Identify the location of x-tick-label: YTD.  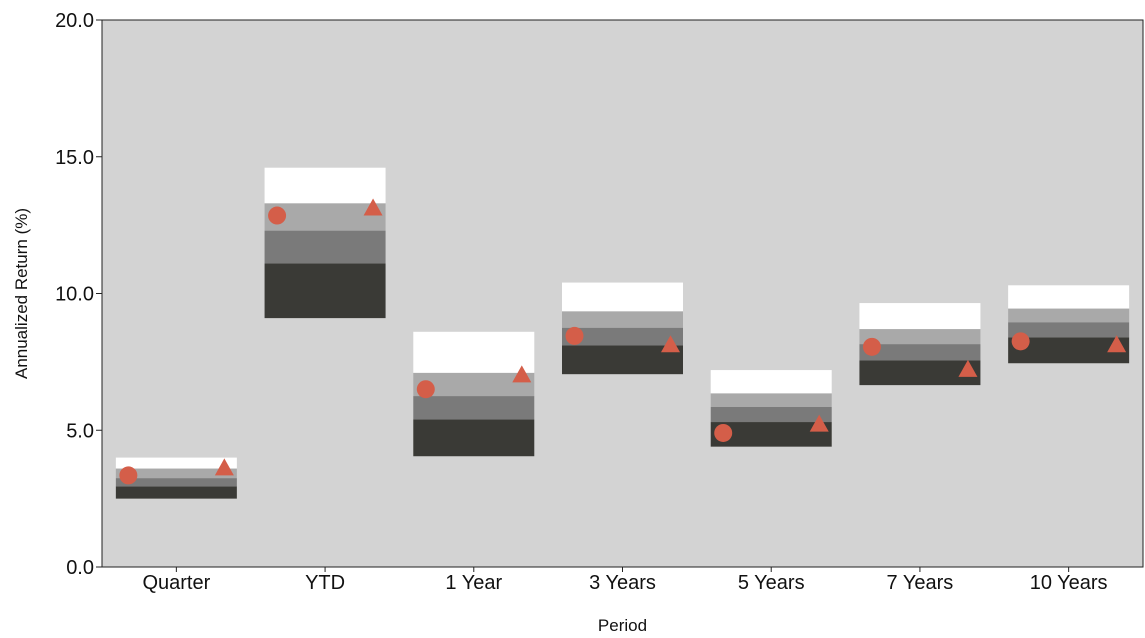
(325, 583).